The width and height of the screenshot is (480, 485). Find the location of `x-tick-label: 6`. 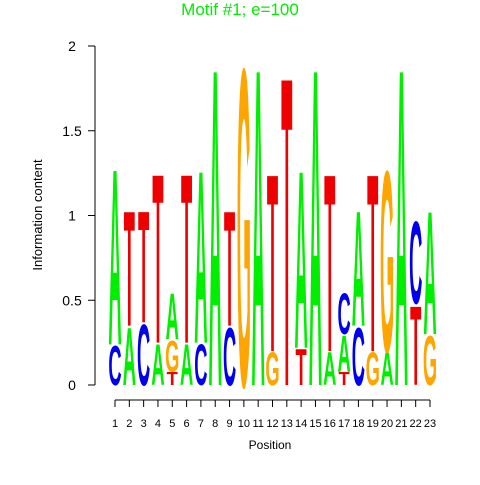

x-tick-label: 6 is located at coordinates (187, 424).